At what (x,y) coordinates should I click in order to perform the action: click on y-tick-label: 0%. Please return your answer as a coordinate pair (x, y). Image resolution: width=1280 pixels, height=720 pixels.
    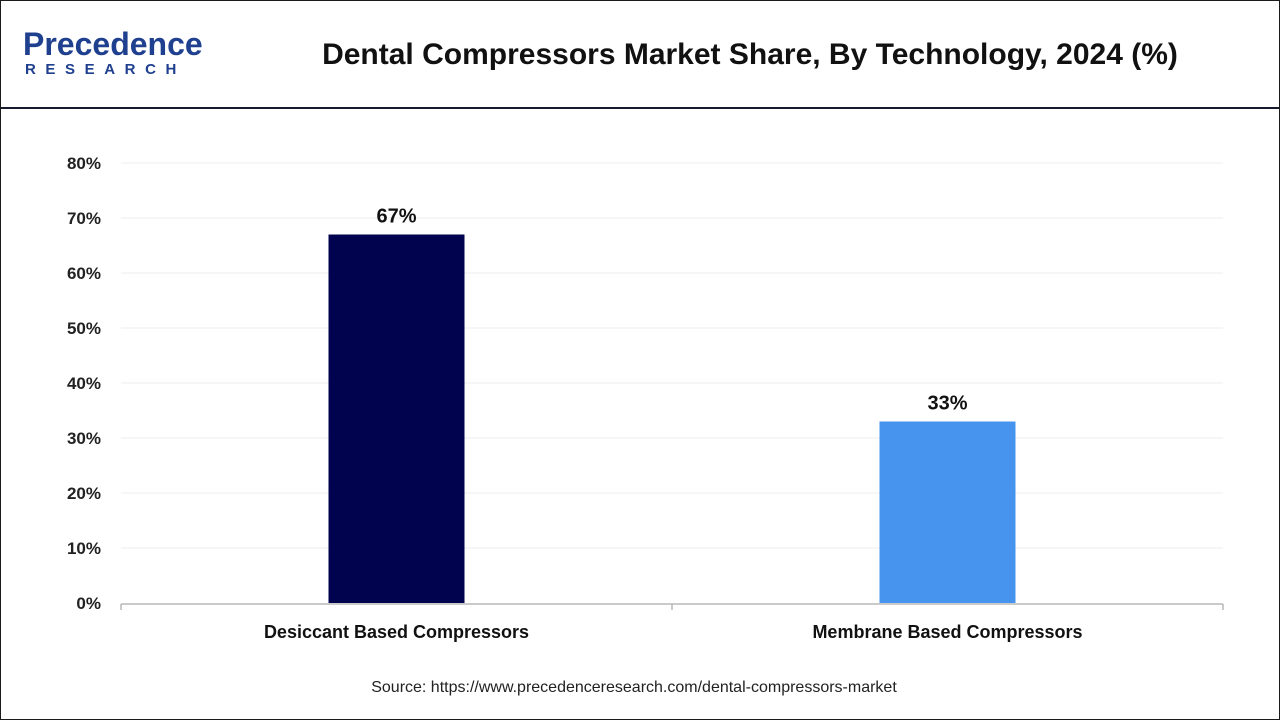
    Looking at the image, I should click on (88, 603).